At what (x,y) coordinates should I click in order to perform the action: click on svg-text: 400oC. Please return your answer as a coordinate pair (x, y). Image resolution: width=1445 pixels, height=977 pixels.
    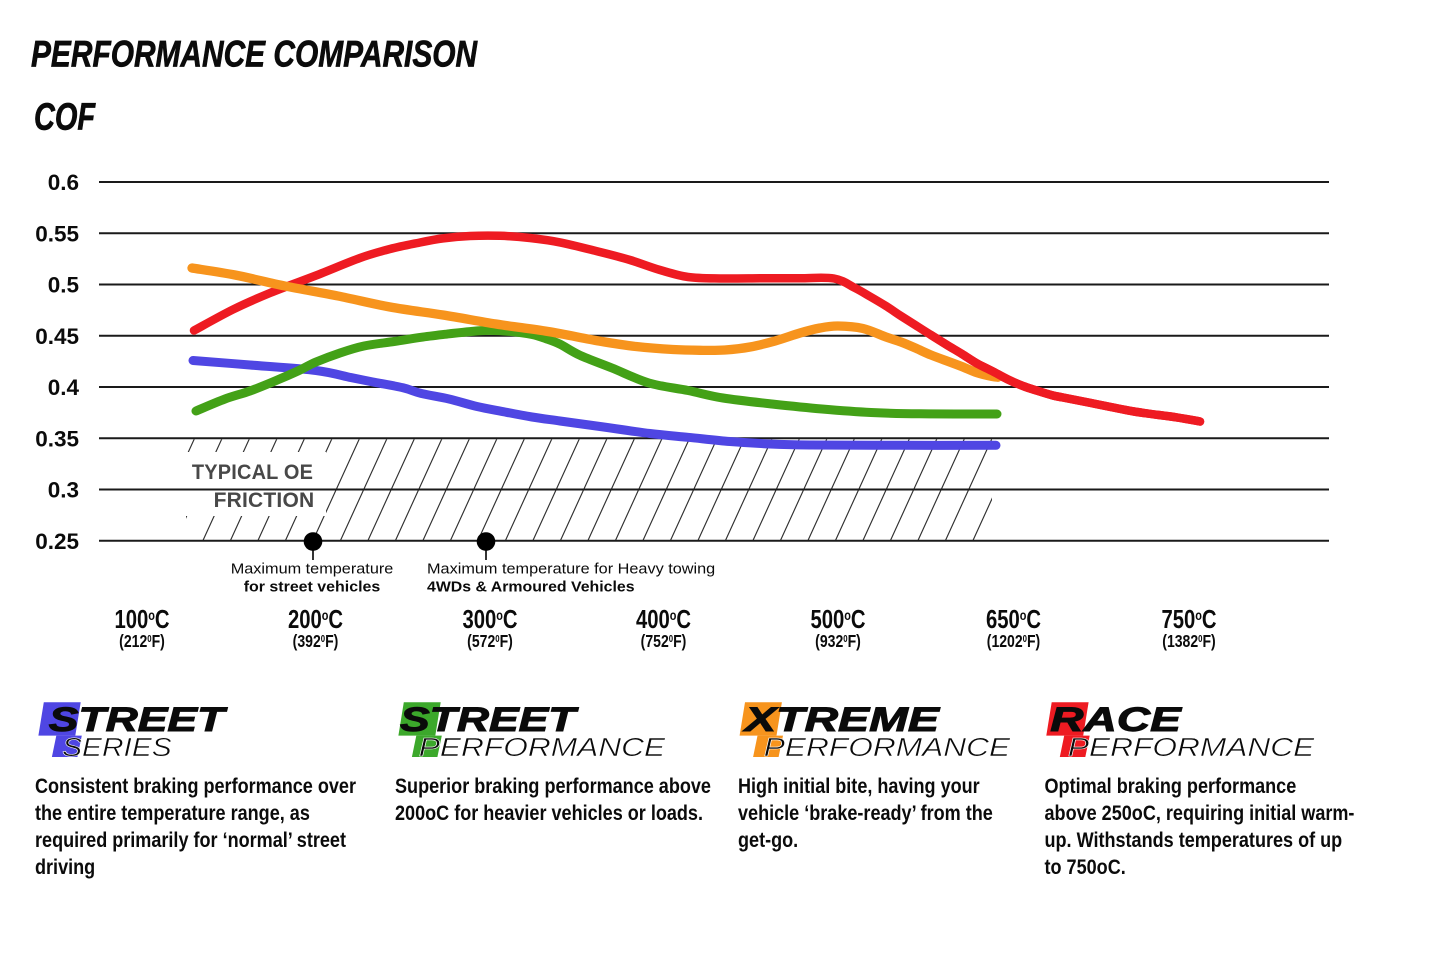
    Looking at the image, I should click on (663, 619).